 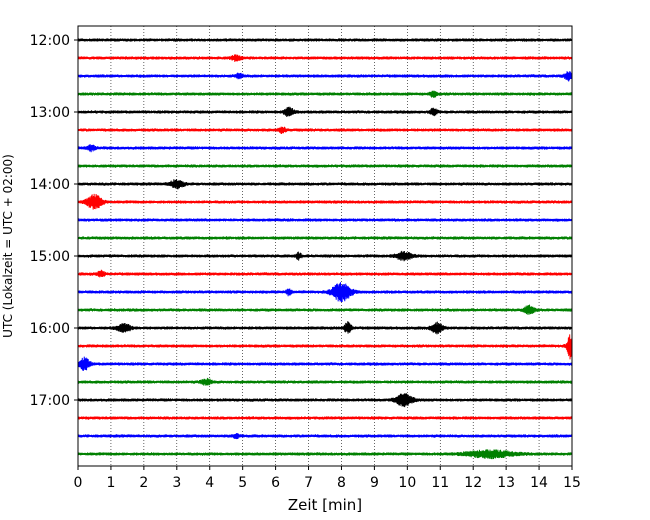 What do you see at coordinates (374, 483) in the screenshot?
I see `x-tick-label: 9` at bounding box center [374, 483].